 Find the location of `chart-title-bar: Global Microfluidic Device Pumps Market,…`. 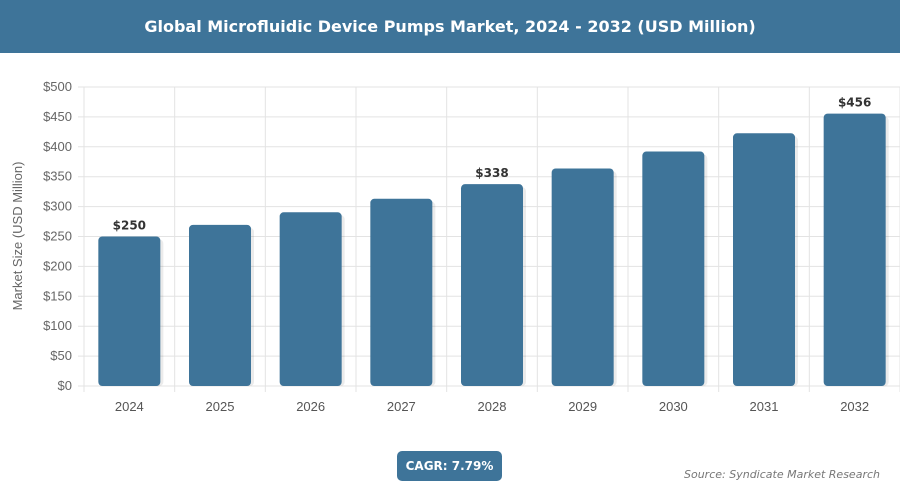

chart-title-bar: Global Microfluidic Device Pumps Market,… is located at coordinates (450, 26).